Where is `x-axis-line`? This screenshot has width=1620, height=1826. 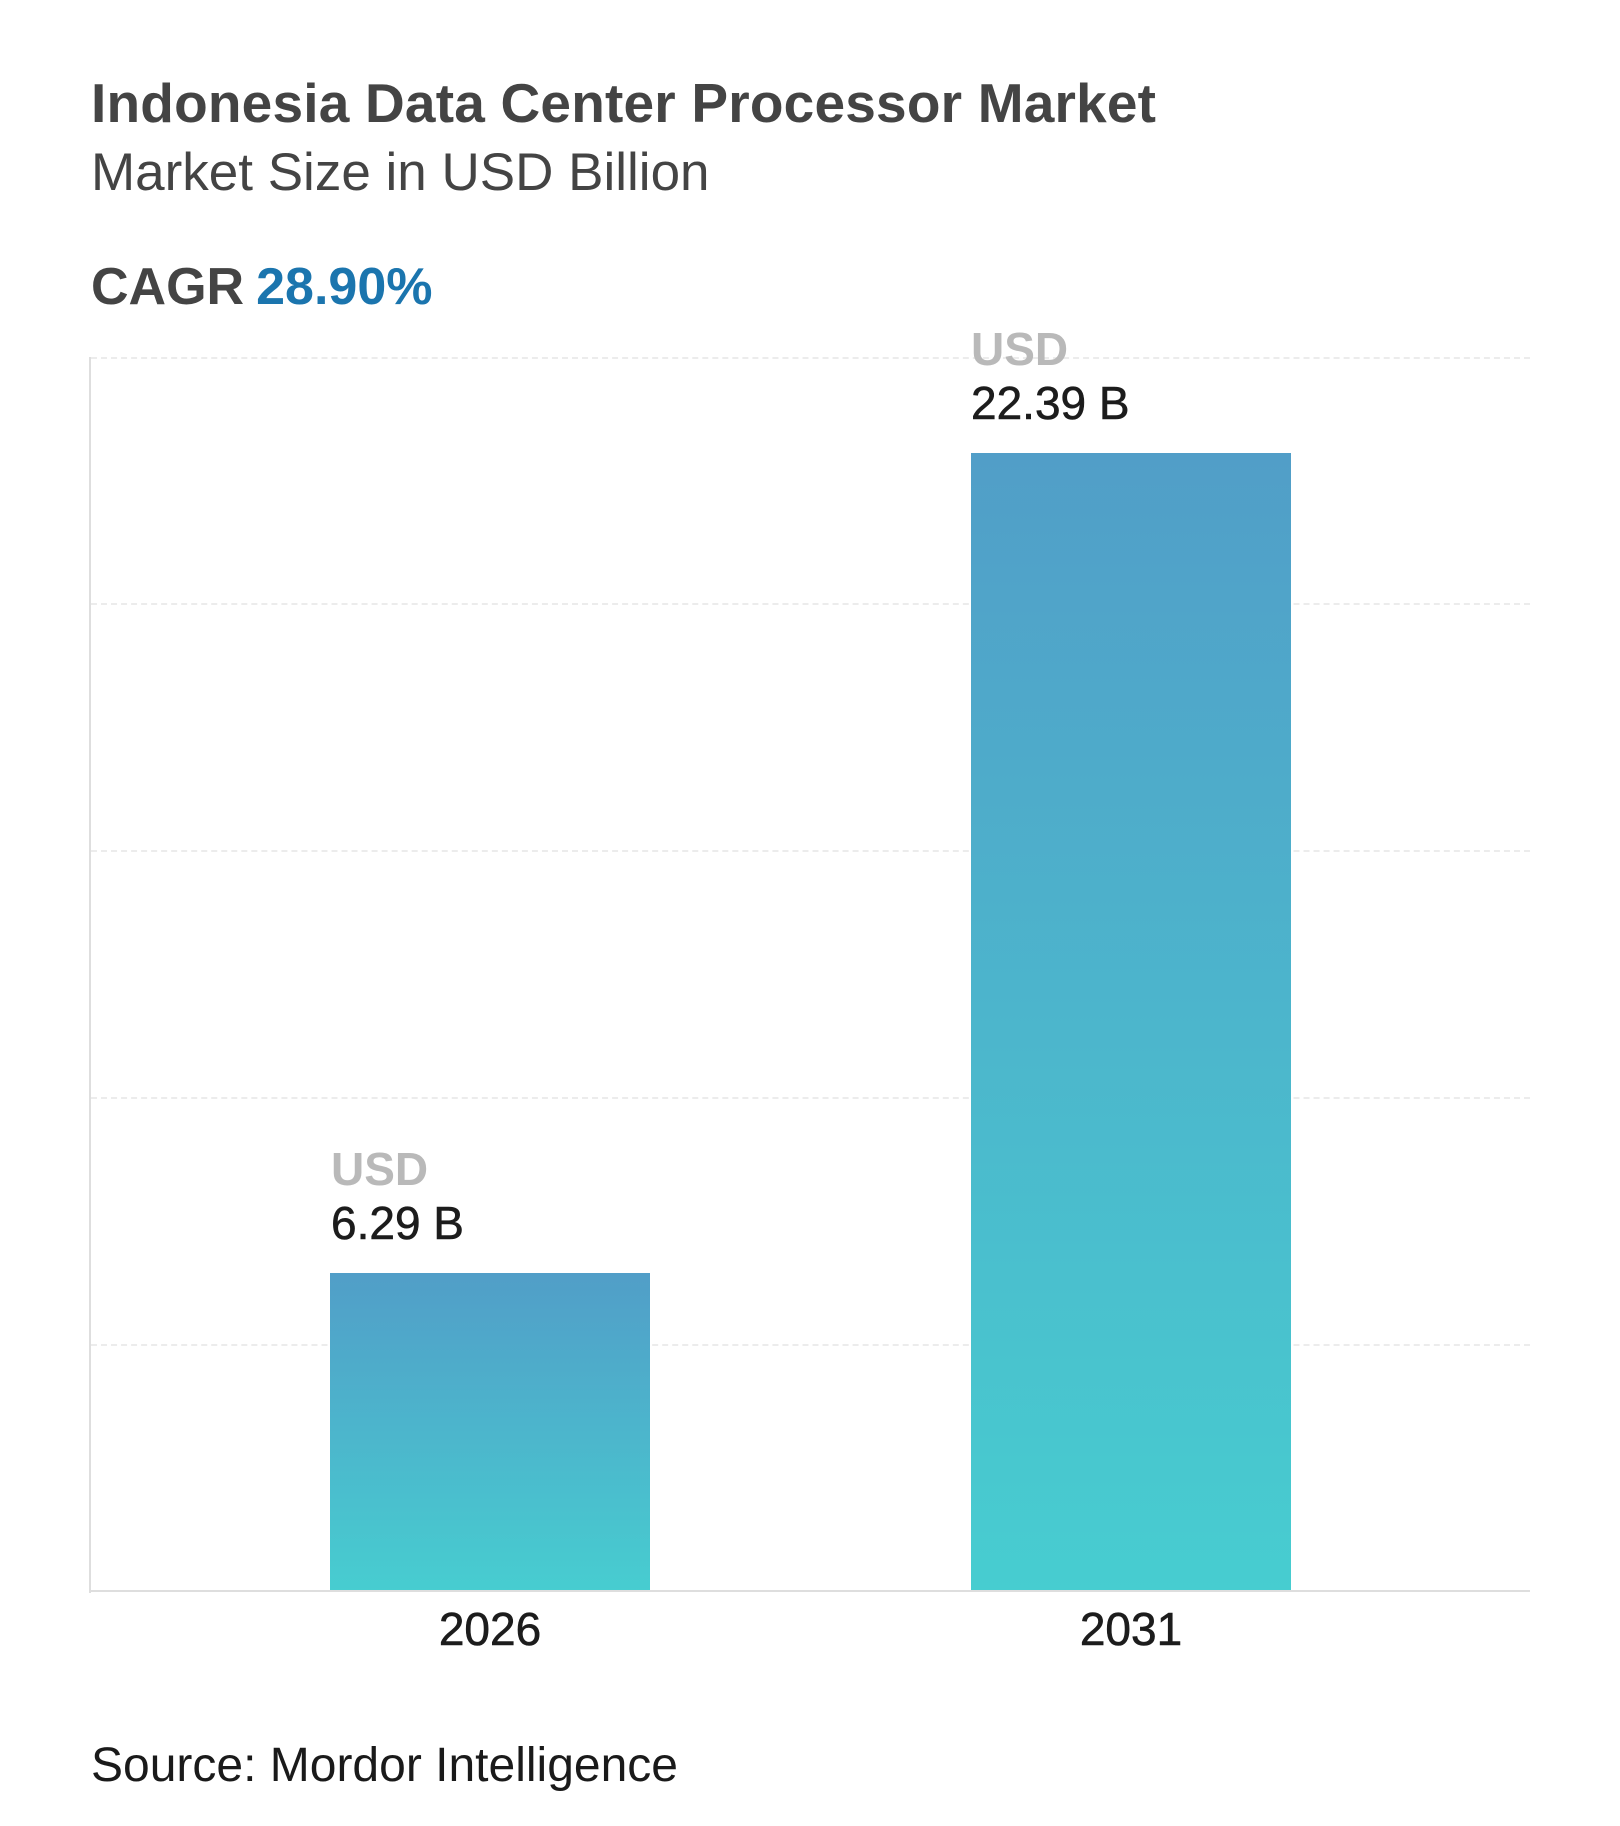
x-axis-line is located at coordinates (809, 1591).